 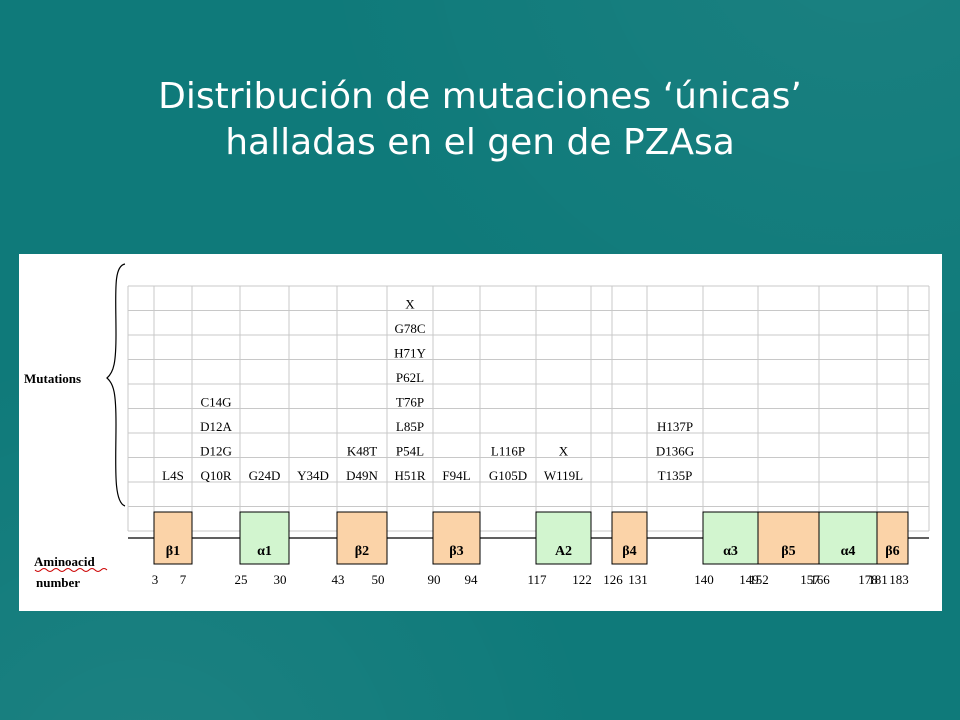 What do you see at coordinates (280, 579) in the screenshot?
I see `residue-end-number: 30` at bounding box center [280, 579].